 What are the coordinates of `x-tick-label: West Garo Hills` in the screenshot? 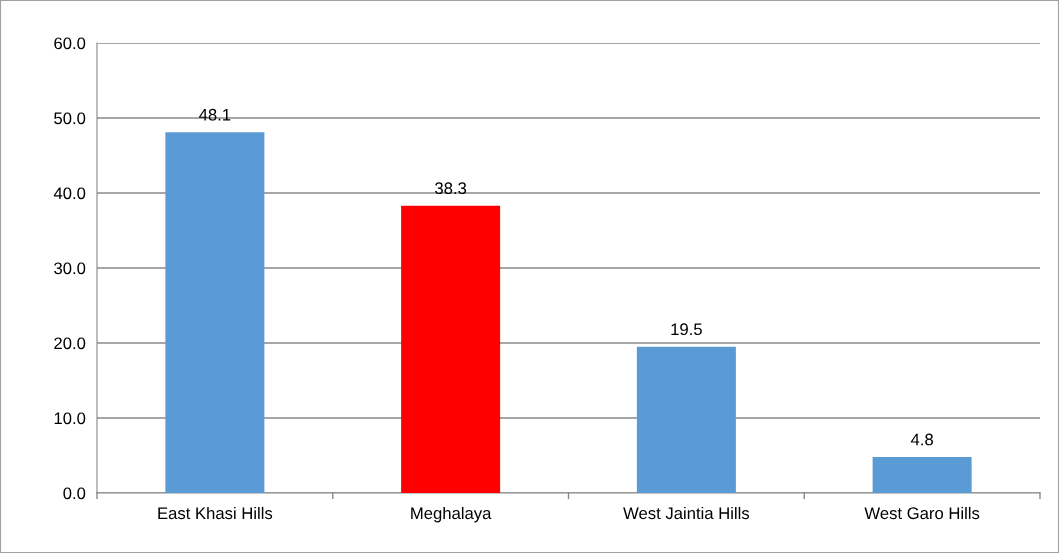 It's located at (922, 513).